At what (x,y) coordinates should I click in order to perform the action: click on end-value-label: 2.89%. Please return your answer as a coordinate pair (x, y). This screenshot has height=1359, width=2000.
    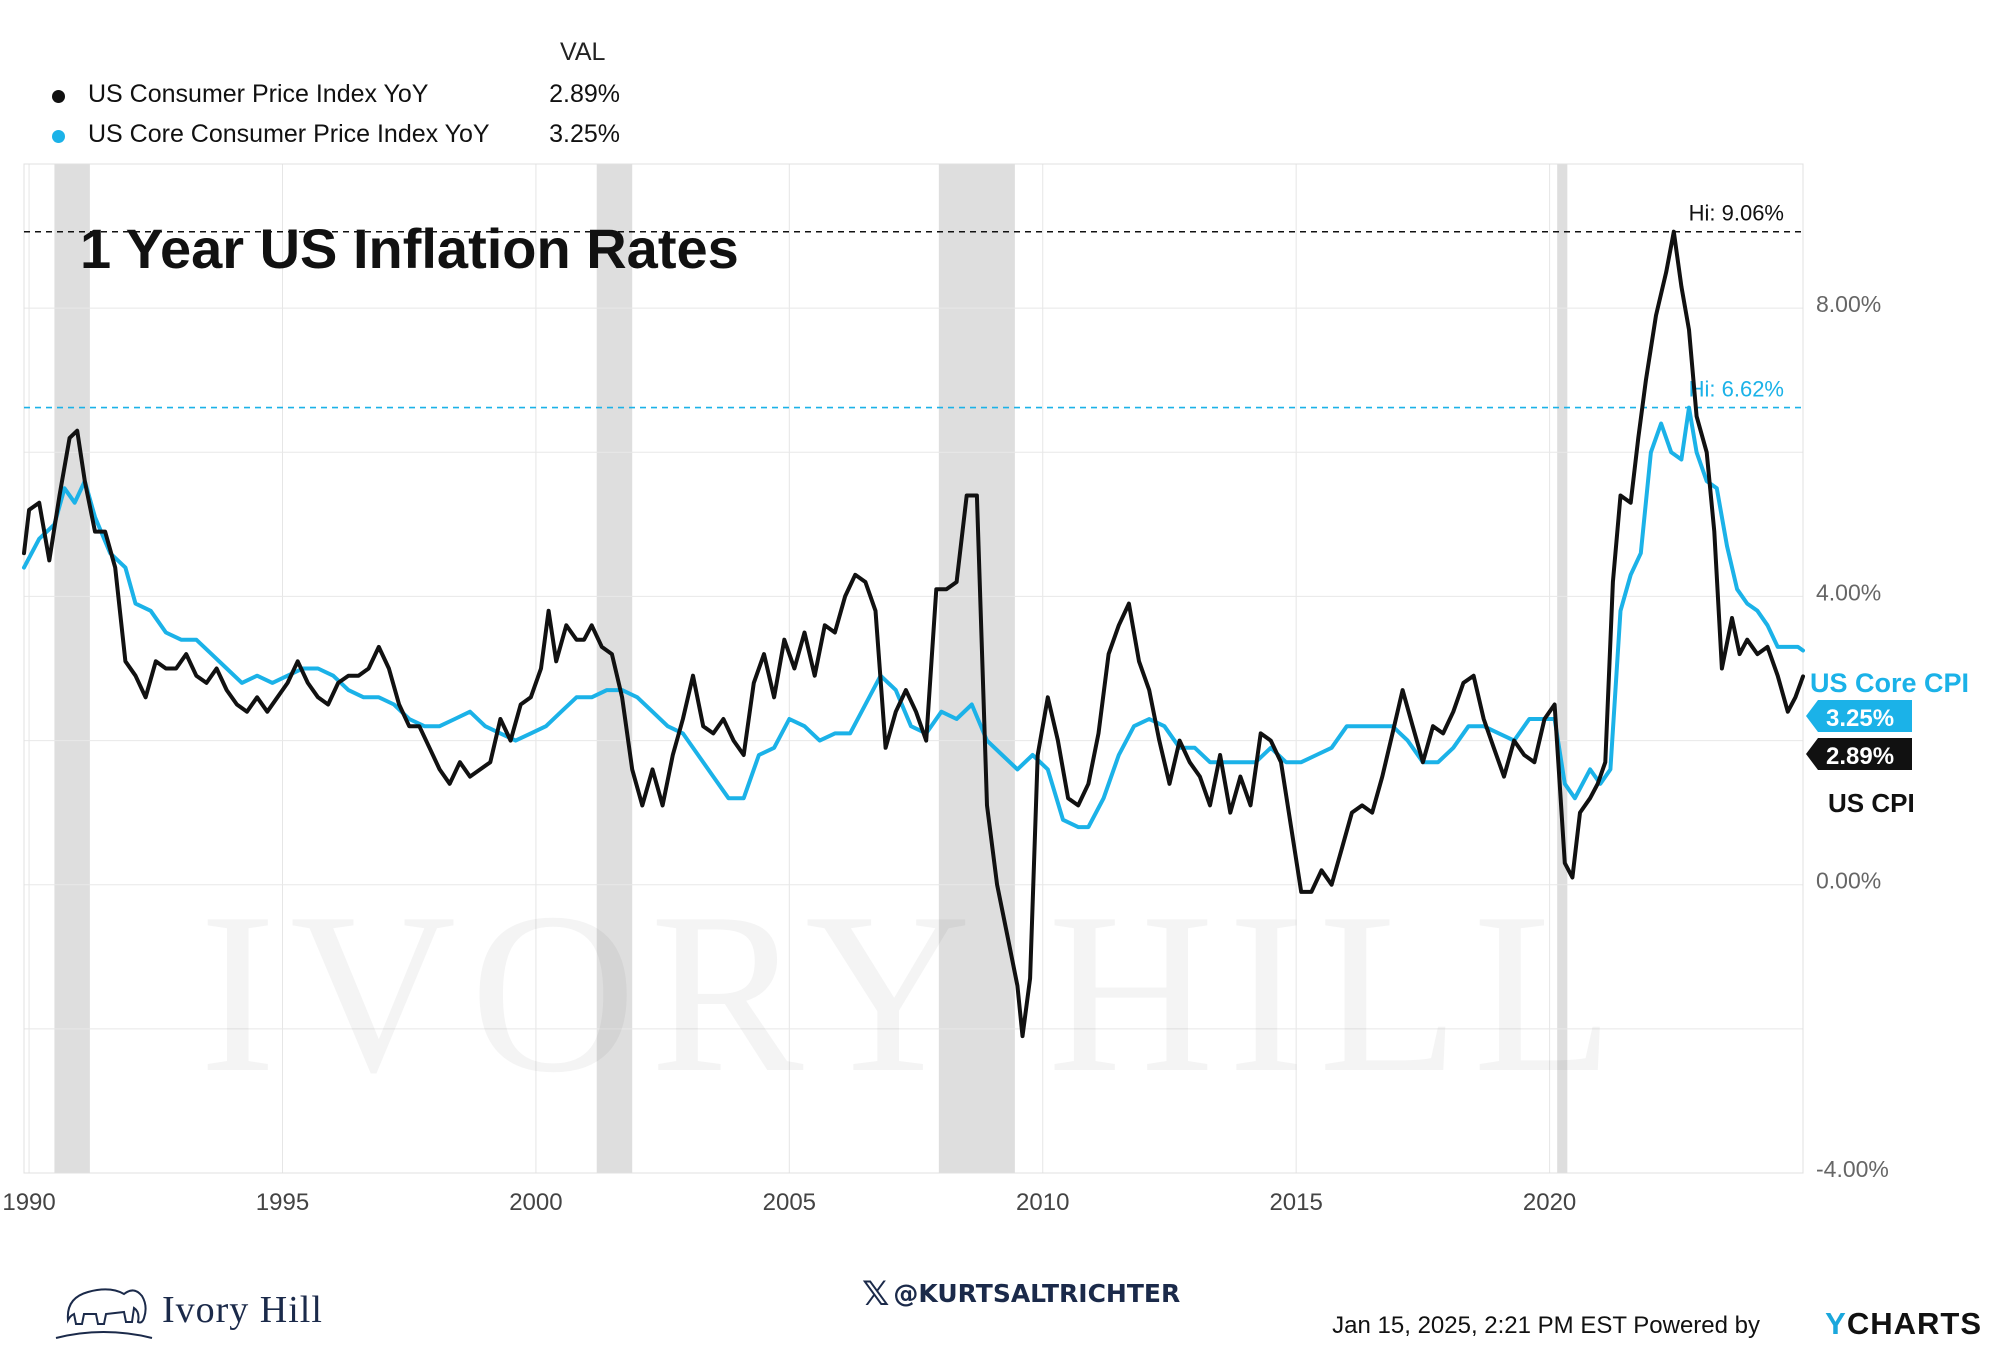
    Looking at the image, I should click on (1860, 756).